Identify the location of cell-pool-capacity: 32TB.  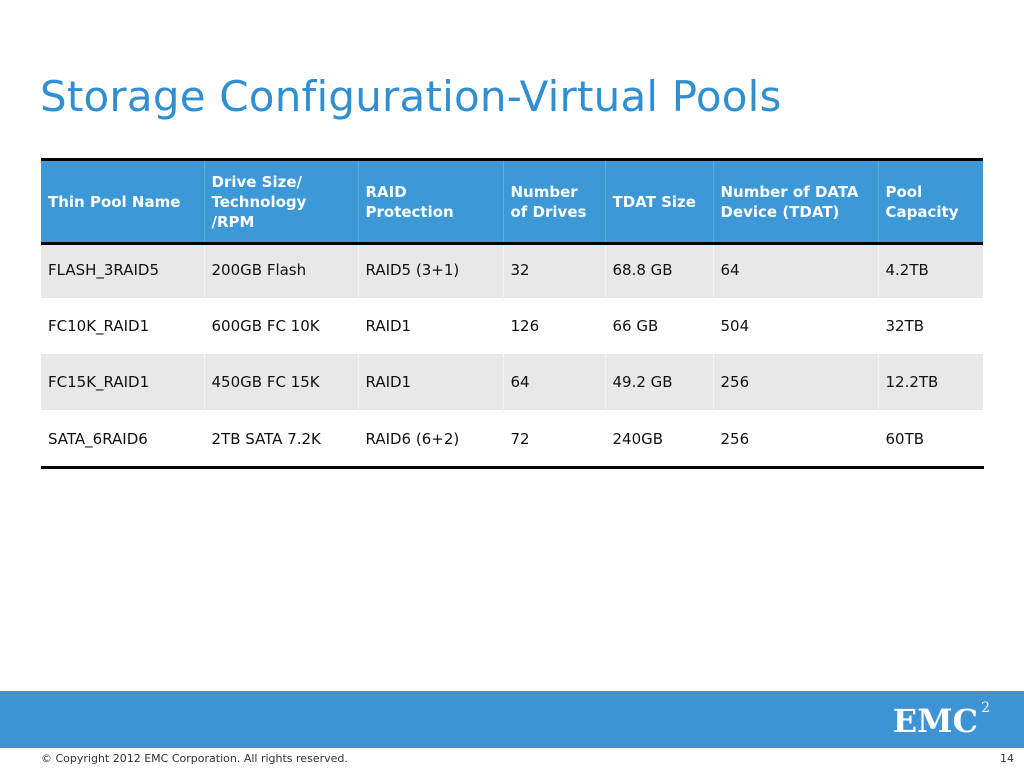
(931, 325).